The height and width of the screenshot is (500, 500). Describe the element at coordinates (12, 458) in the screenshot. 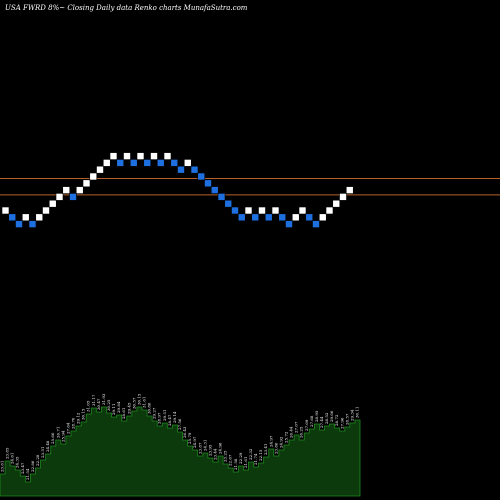

I see `volume-label: 24.61` at that location.